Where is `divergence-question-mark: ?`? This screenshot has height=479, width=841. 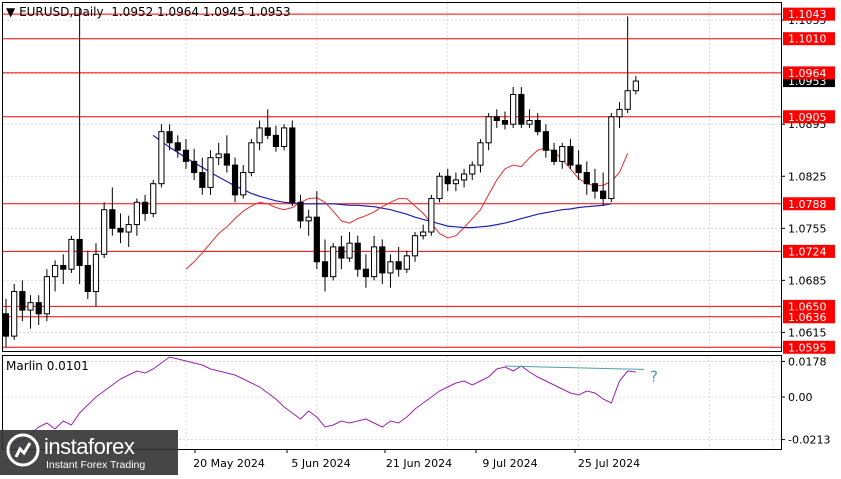 divergence-question-mark: ? is located at coordinates (654, 376).